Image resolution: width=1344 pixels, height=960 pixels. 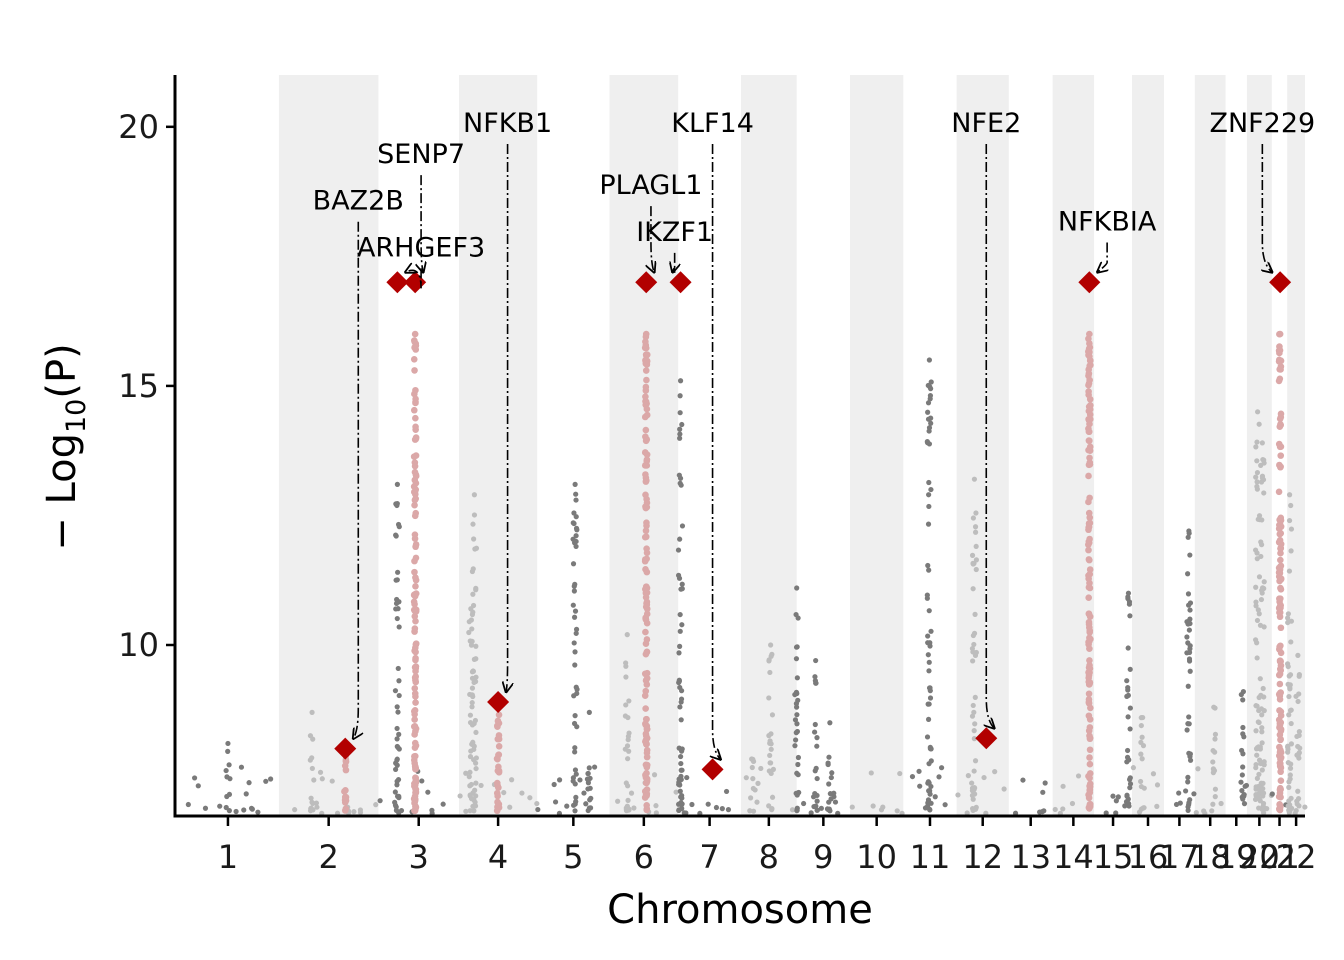 What do you see at coordinates (1262, 123) in the screenshot?
I see `gene-label-znf229: ZNF229` at bounding box center [1262, 123].